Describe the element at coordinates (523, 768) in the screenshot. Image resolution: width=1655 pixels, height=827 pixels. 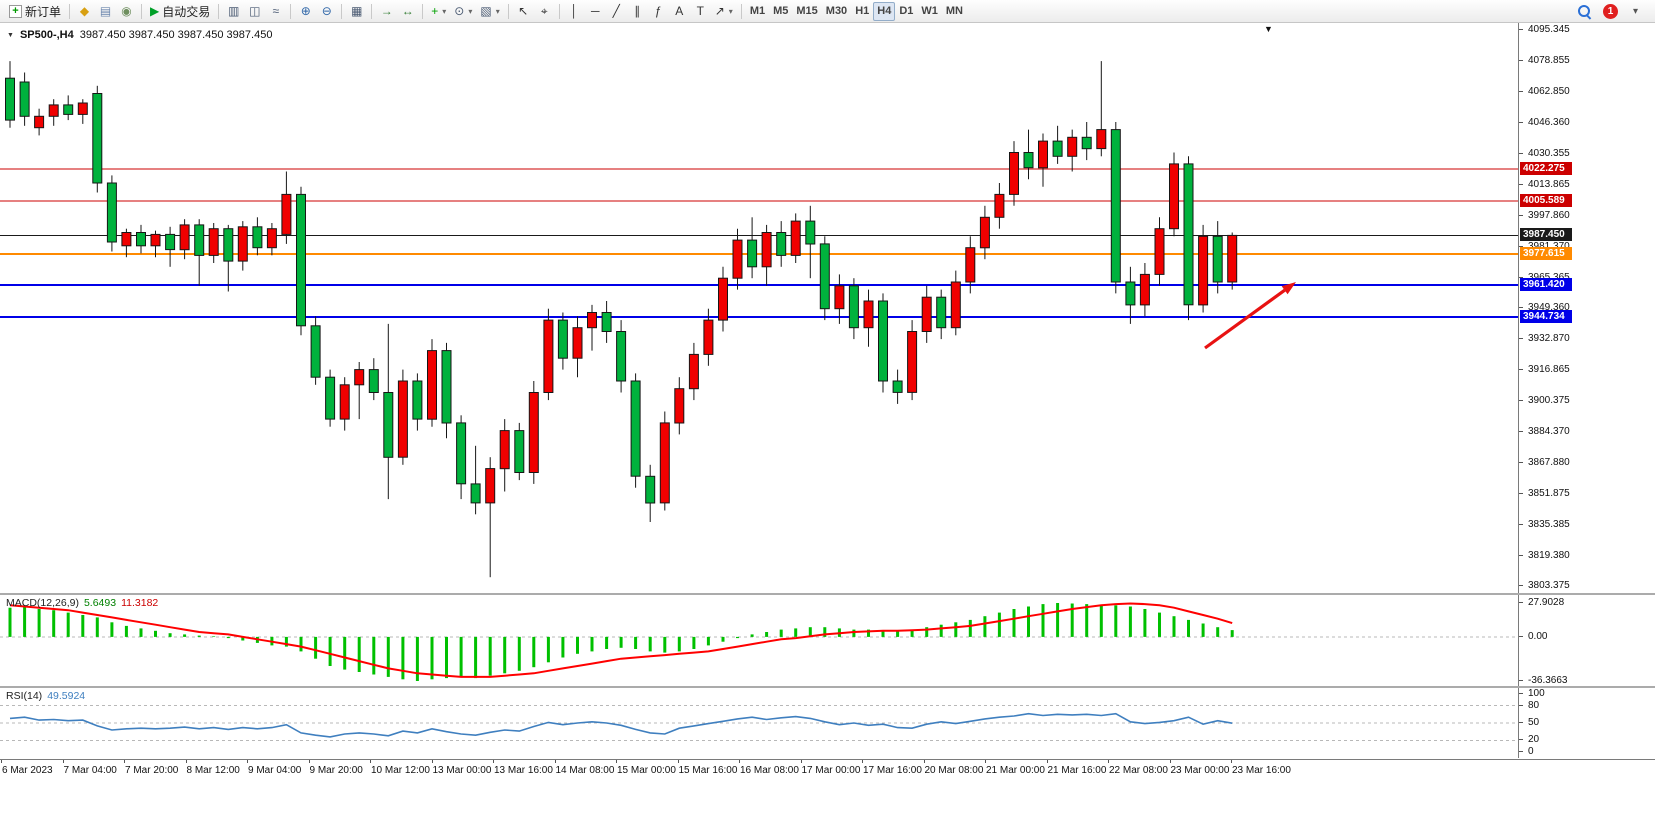
I see `time-axis-label: 13 Mar 16:00` at that location.